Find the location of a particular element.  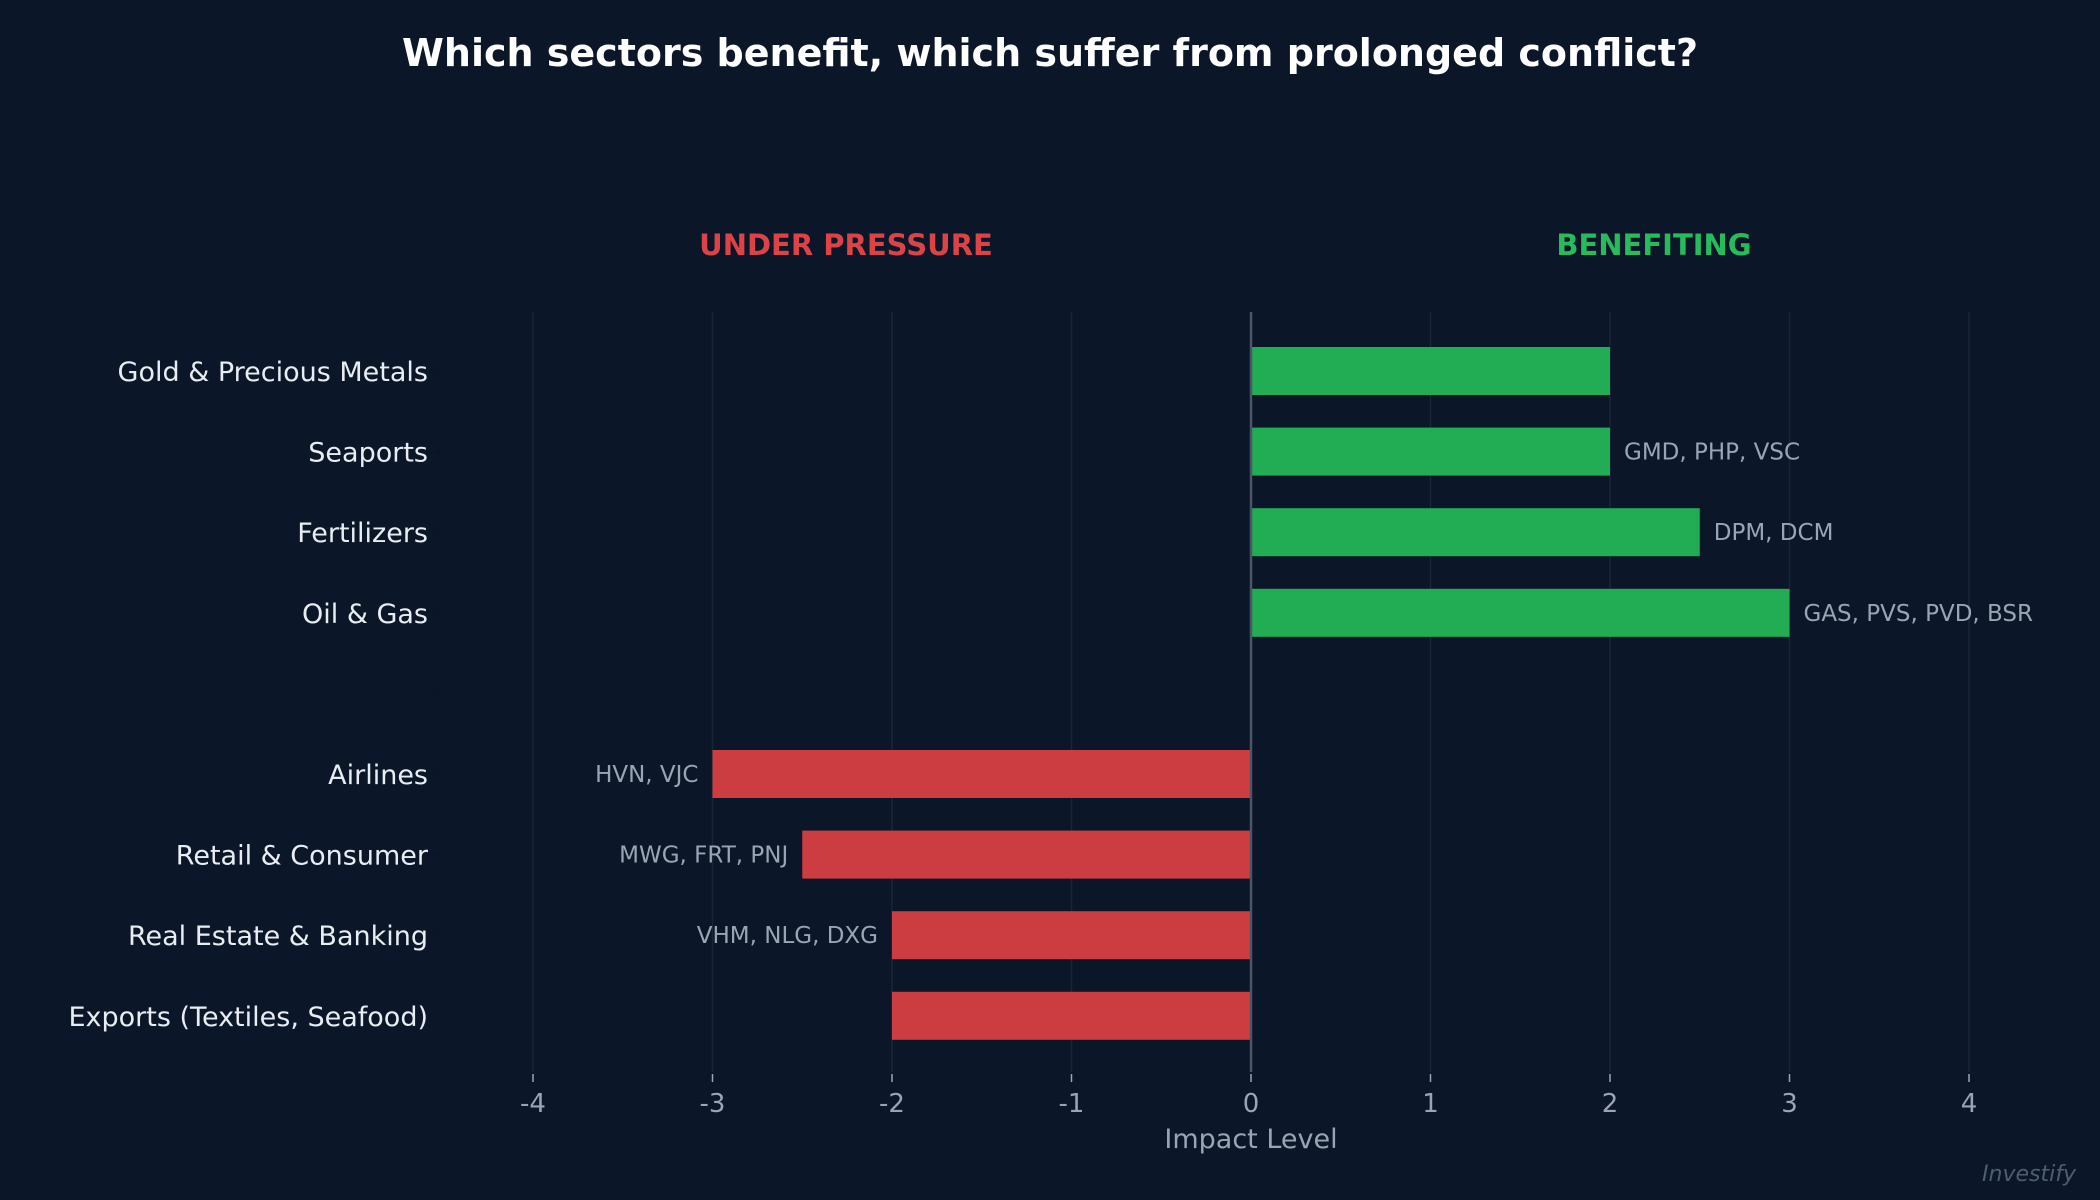

x-tick-label: -4 is located at coordinates (533, 1104).